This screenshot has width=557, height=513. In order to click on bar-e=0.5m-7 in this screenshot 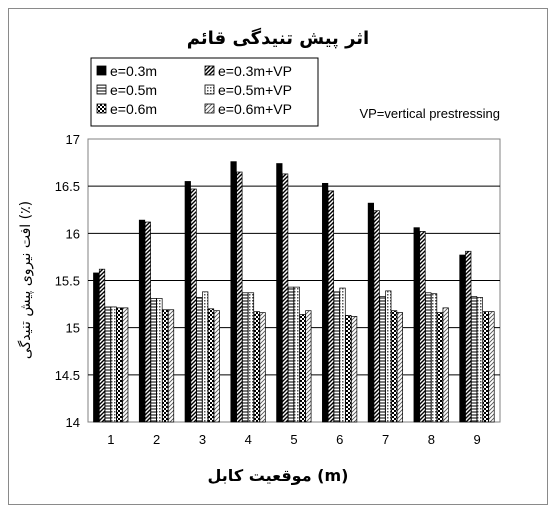, I will do `click(382, 359)`.